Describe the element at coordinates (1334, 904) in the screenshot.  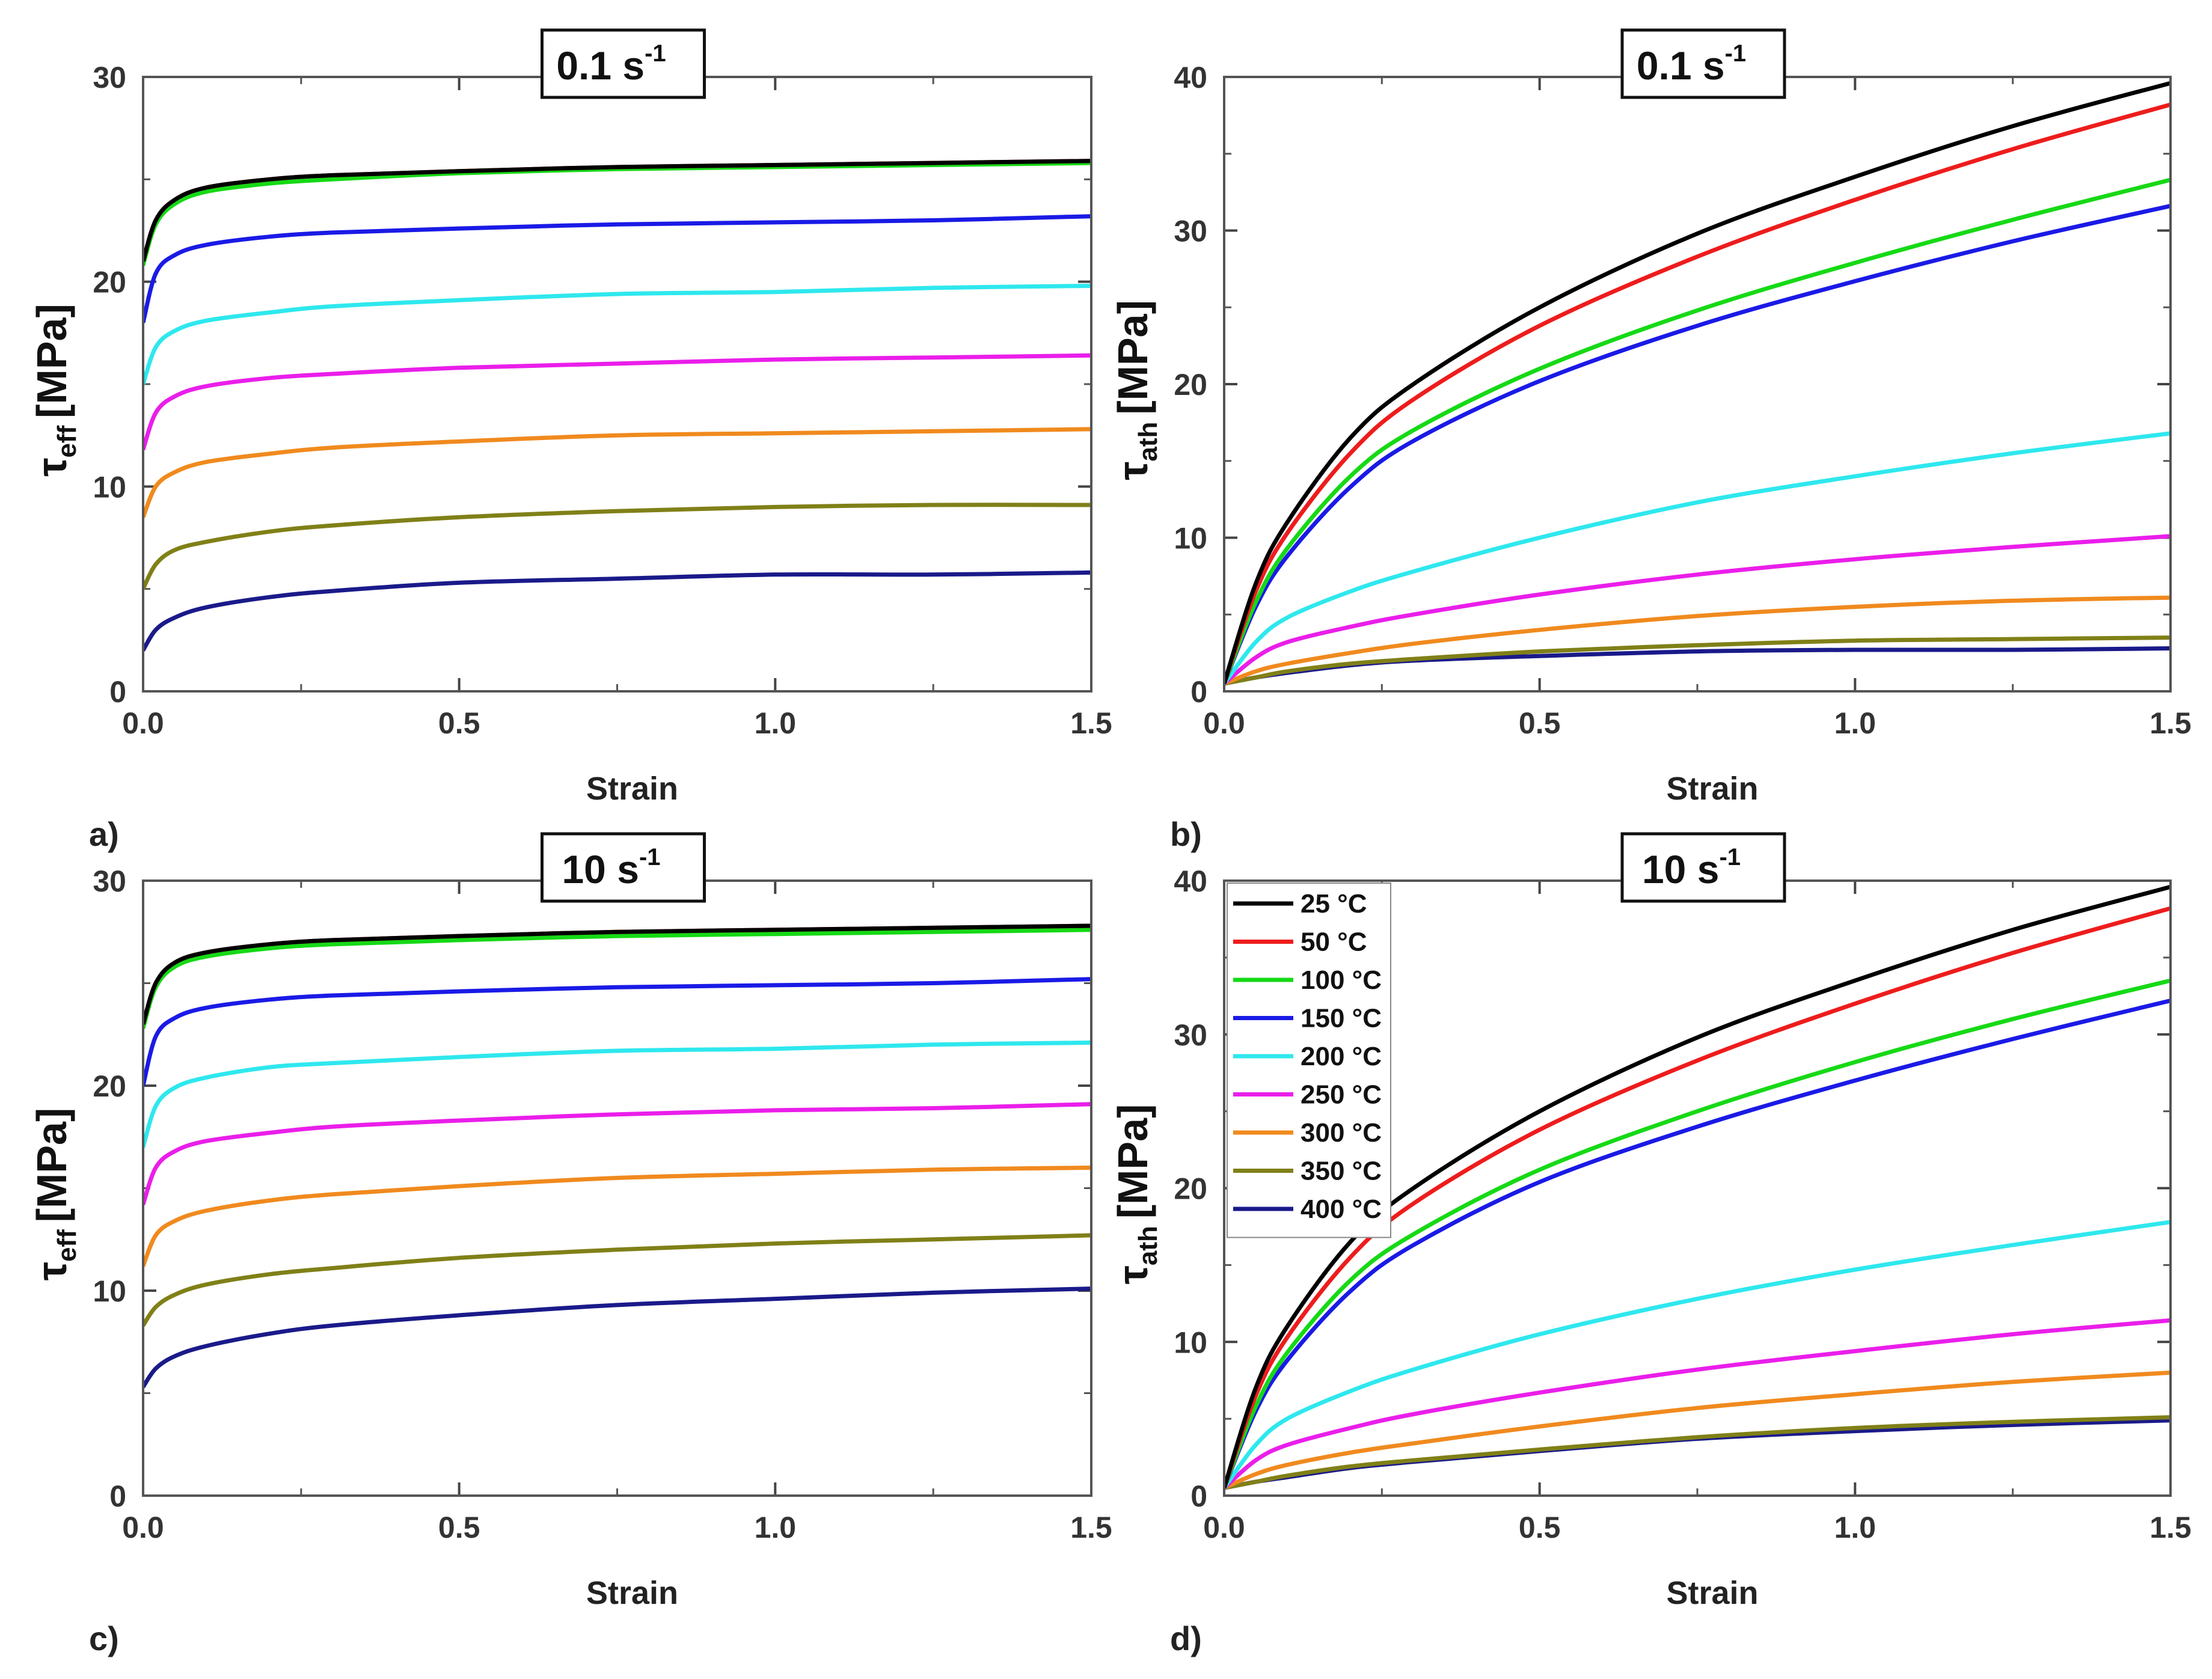
I see `legend-entry: 25 °C` at that location.